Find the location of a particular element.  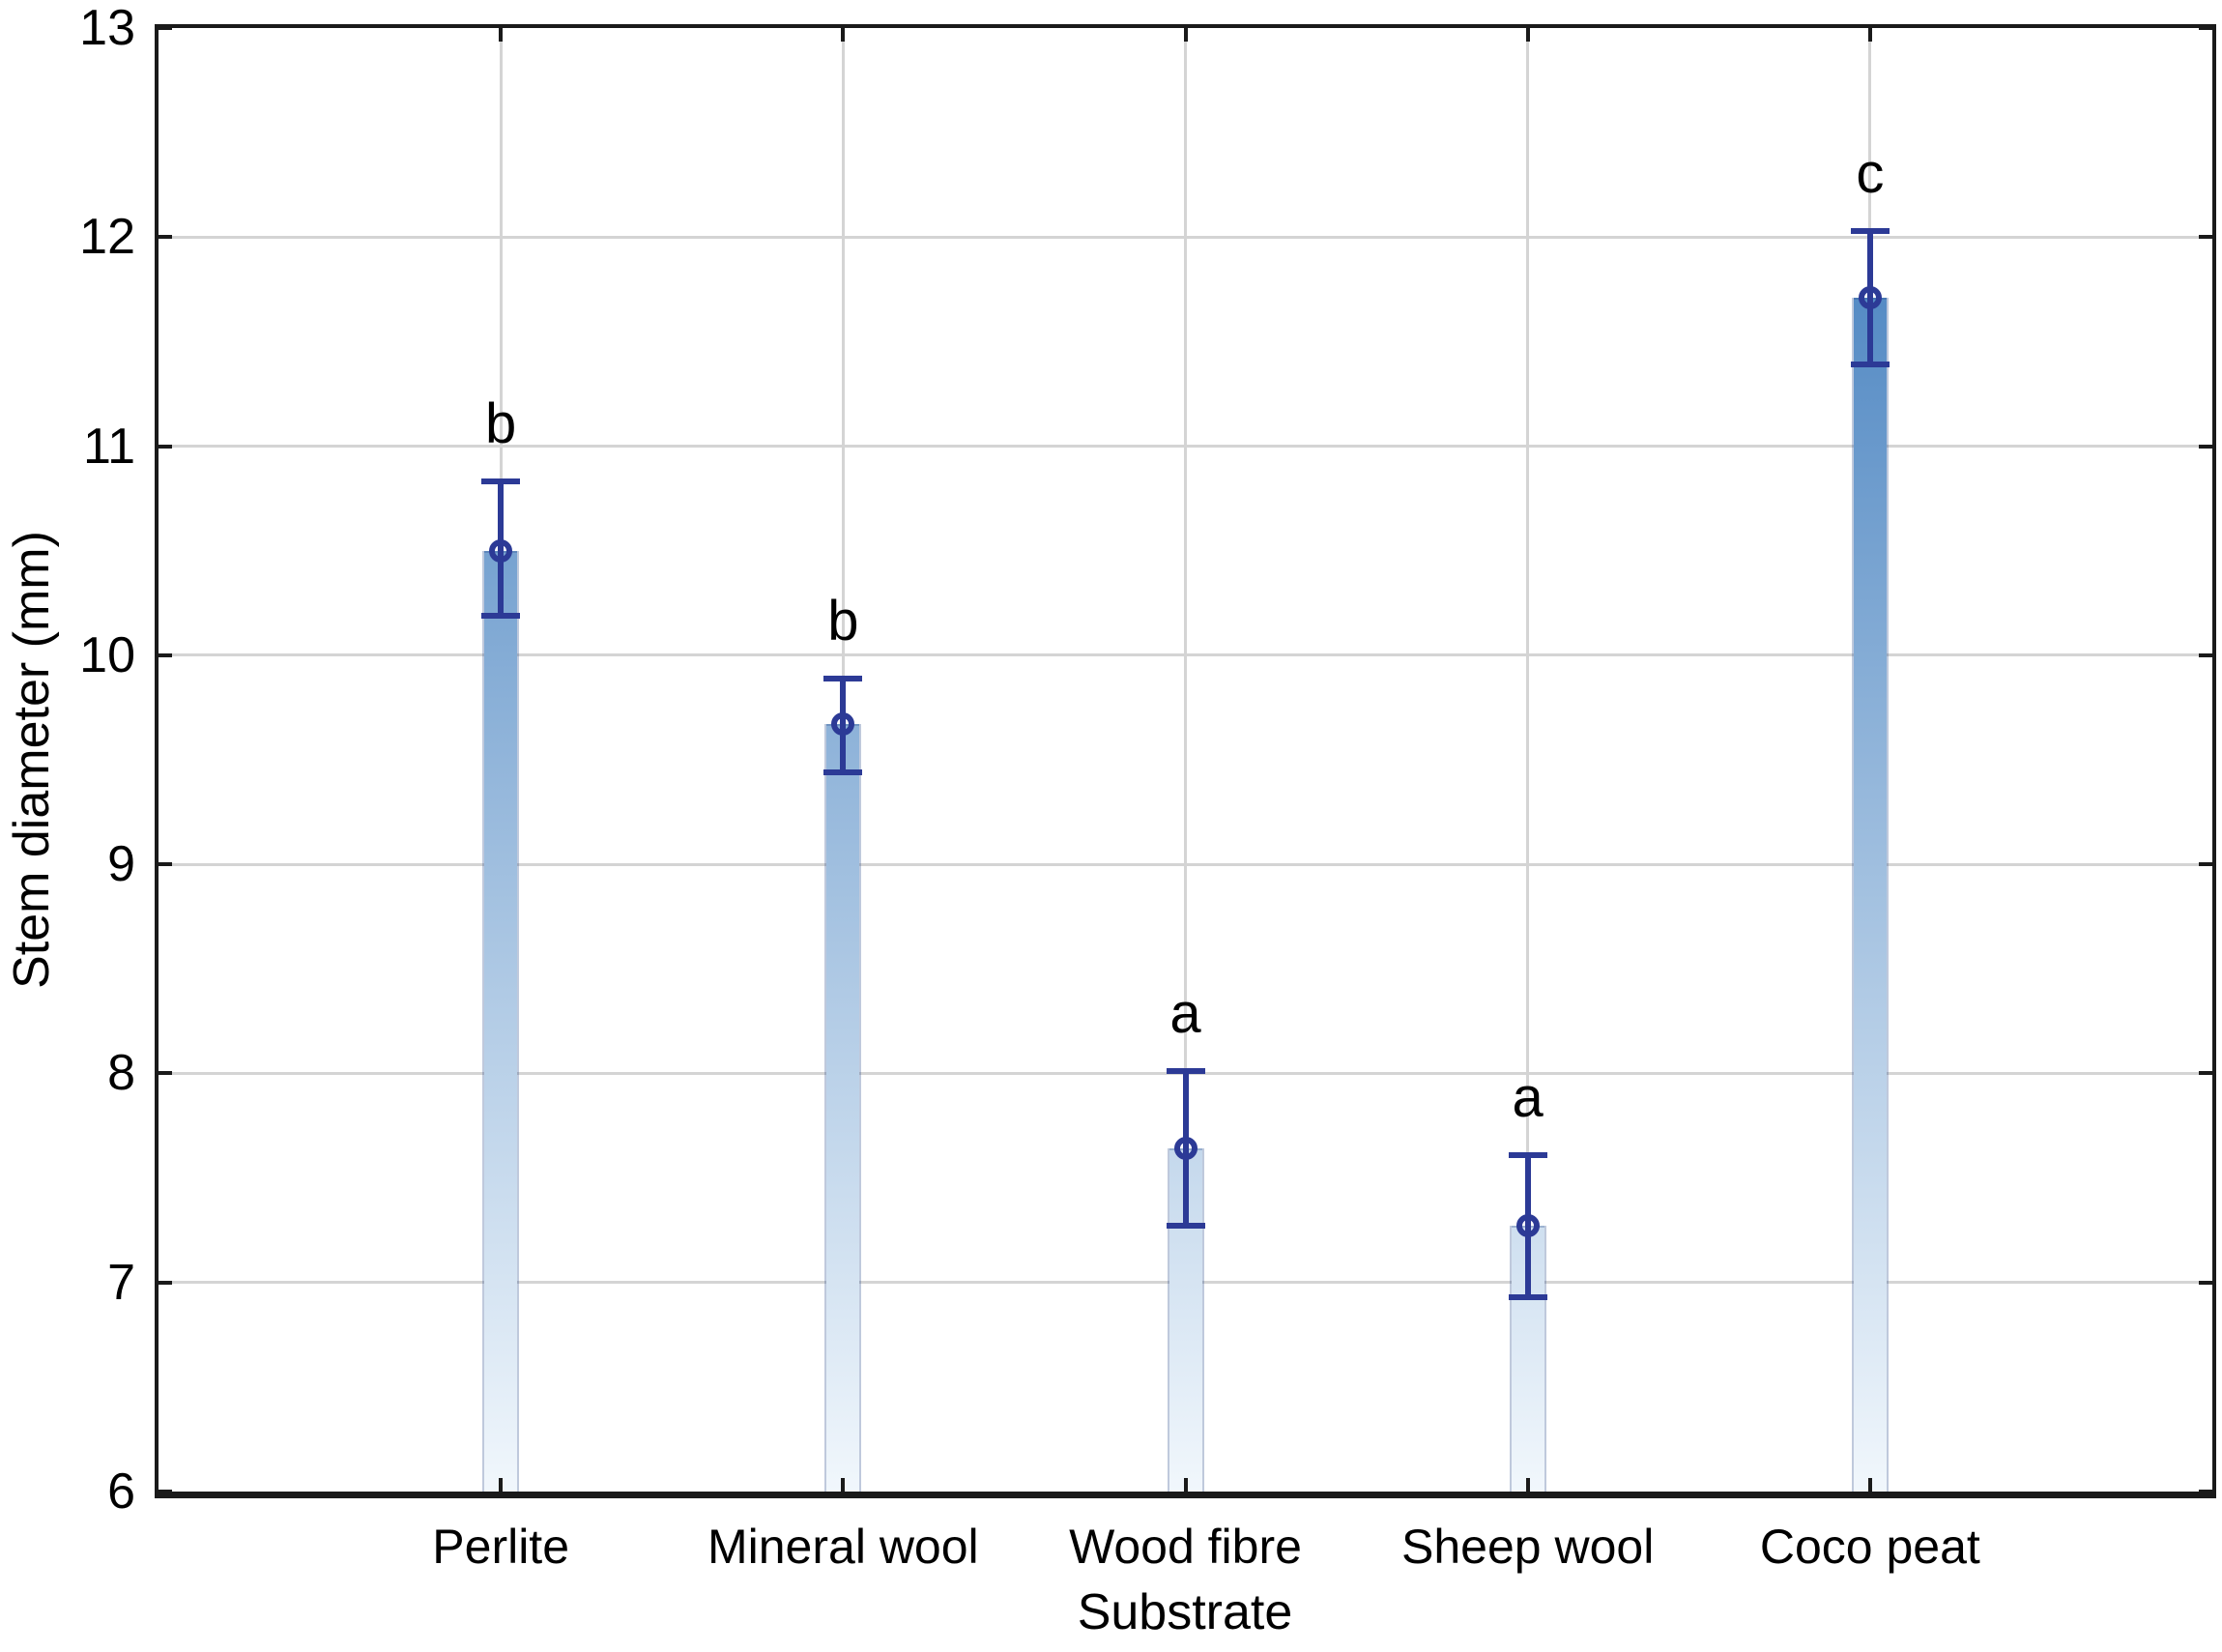

y-tick-label-13: 13 is located at coordinates (107, 28).